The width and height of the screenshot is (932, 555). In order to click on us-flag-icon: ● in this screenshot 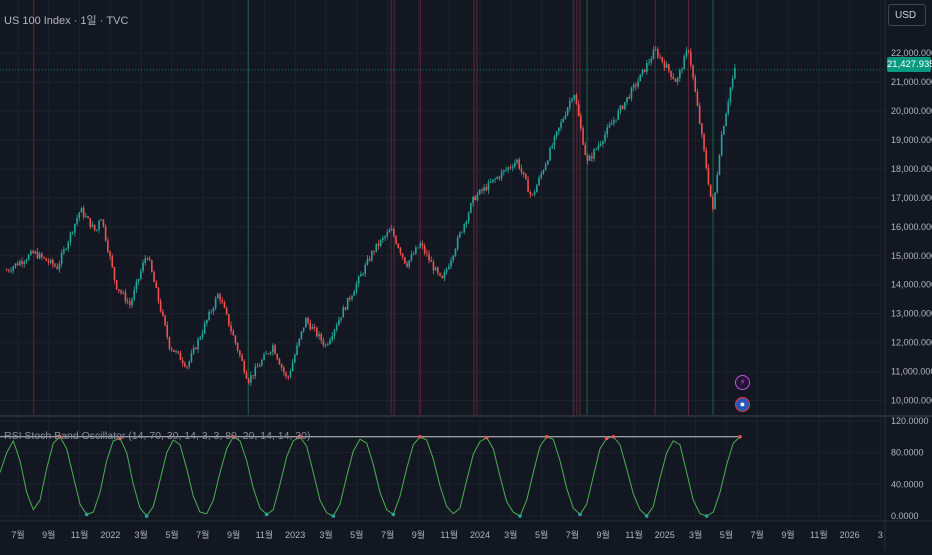, I will do `click(742, 404)`.